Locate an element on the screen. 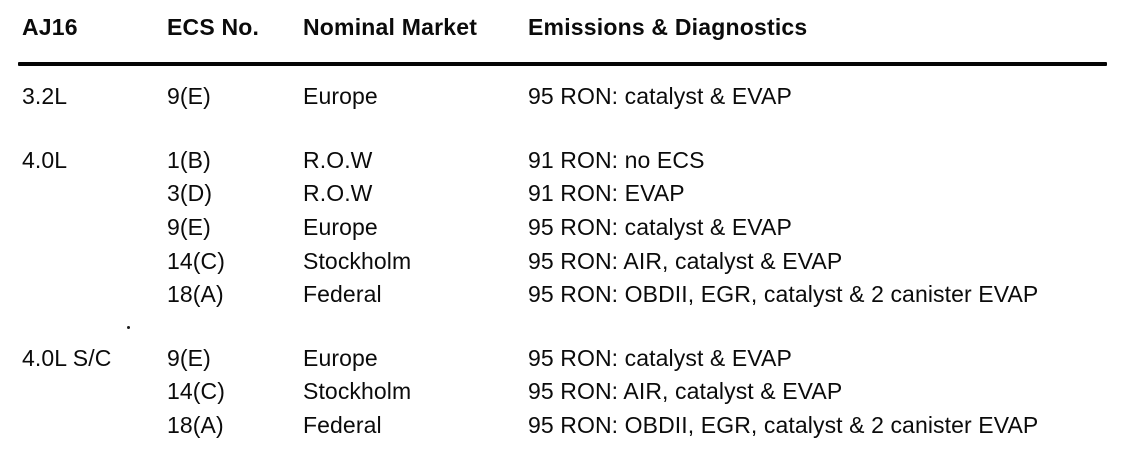 The image size is (1136, 460). ecs-no-cell: 3(D) is located at coordinates (190, 193).